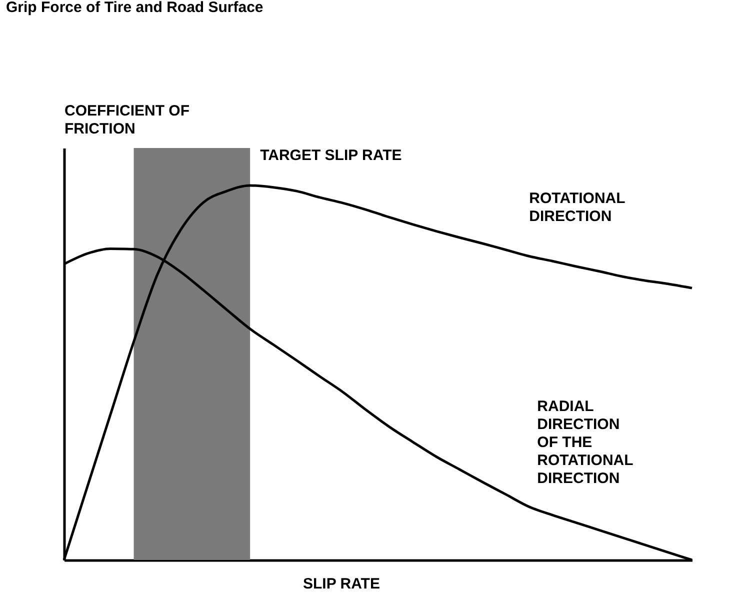  What do you see at coordinates (127, 120) in the screenshot?
I see `y-axis-title: COEFFICIENT OF FRICTION` at bounding box center [127, 120].